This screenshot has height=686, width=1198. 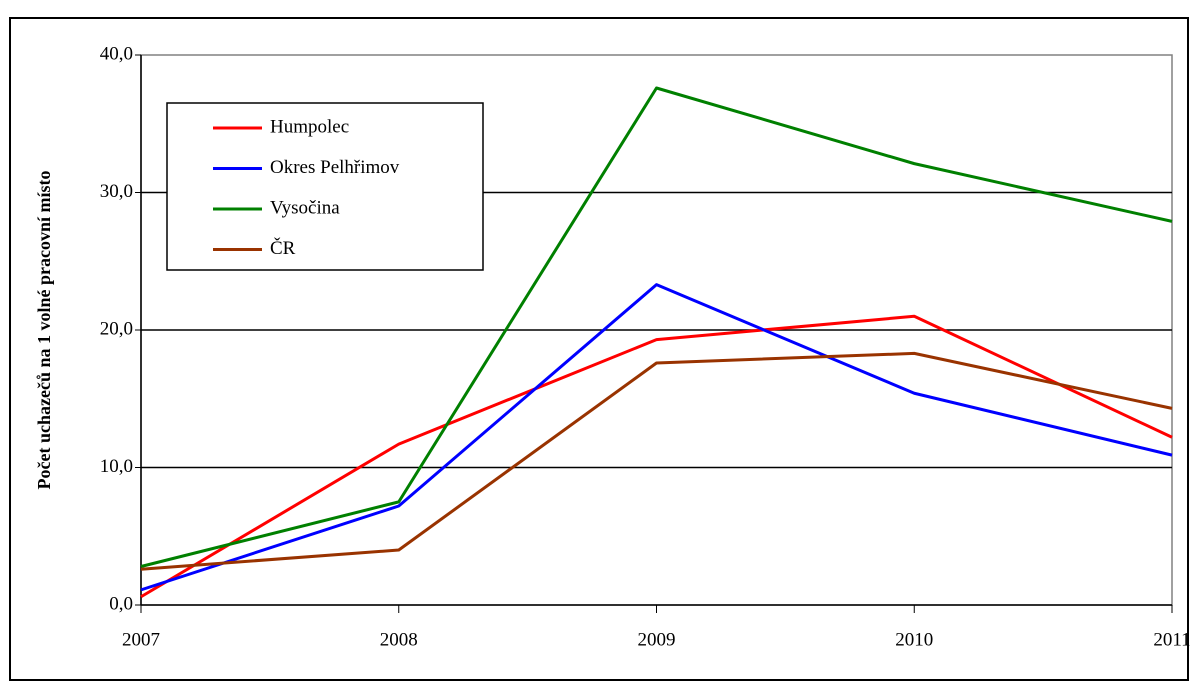 What do you see at coordinates (283, 248) in the screenshot?
I see `legend-label: ČR` at bounding box center [283, 248].